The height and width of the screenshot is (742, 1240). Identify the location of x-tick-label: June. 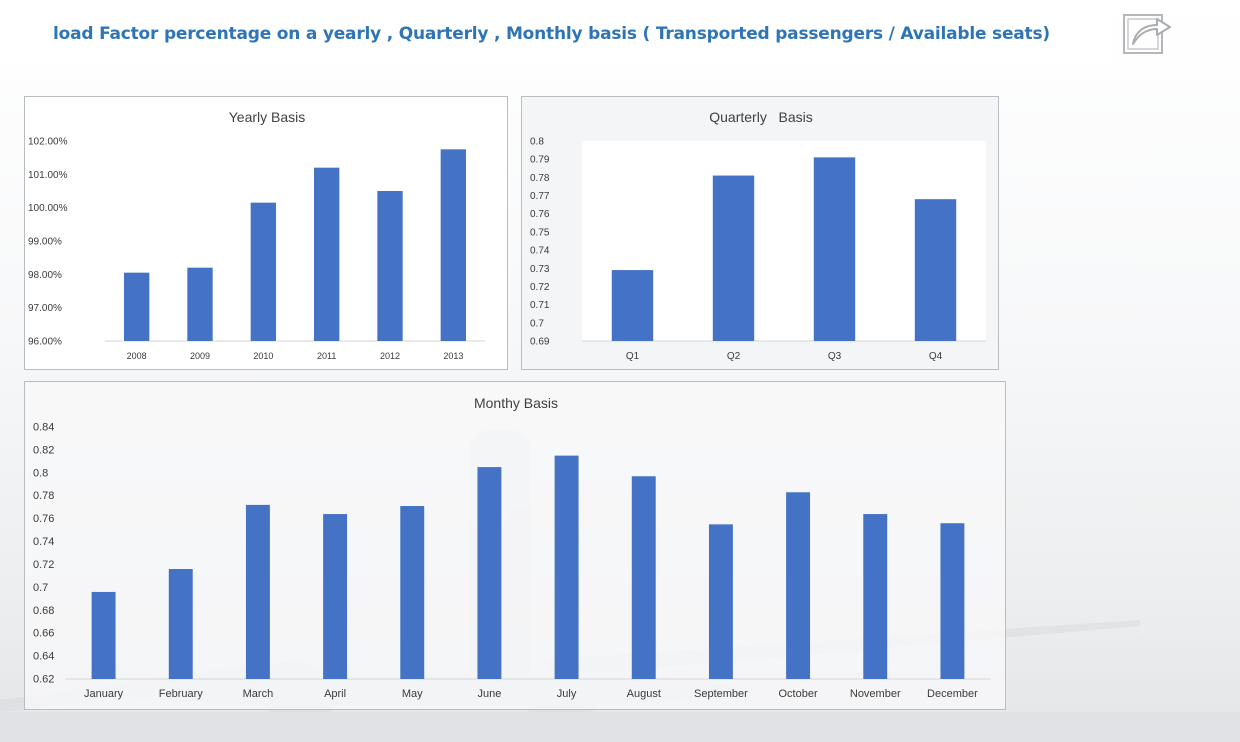
(489, 694).